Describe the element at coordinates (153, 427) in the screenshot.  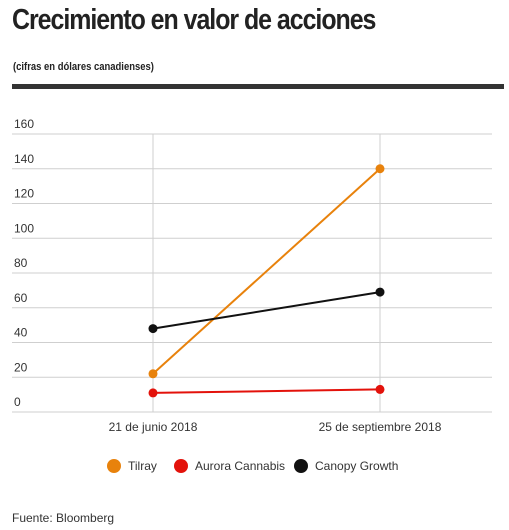
I see `x-tick-label: 21 de junio 2018` at that location.